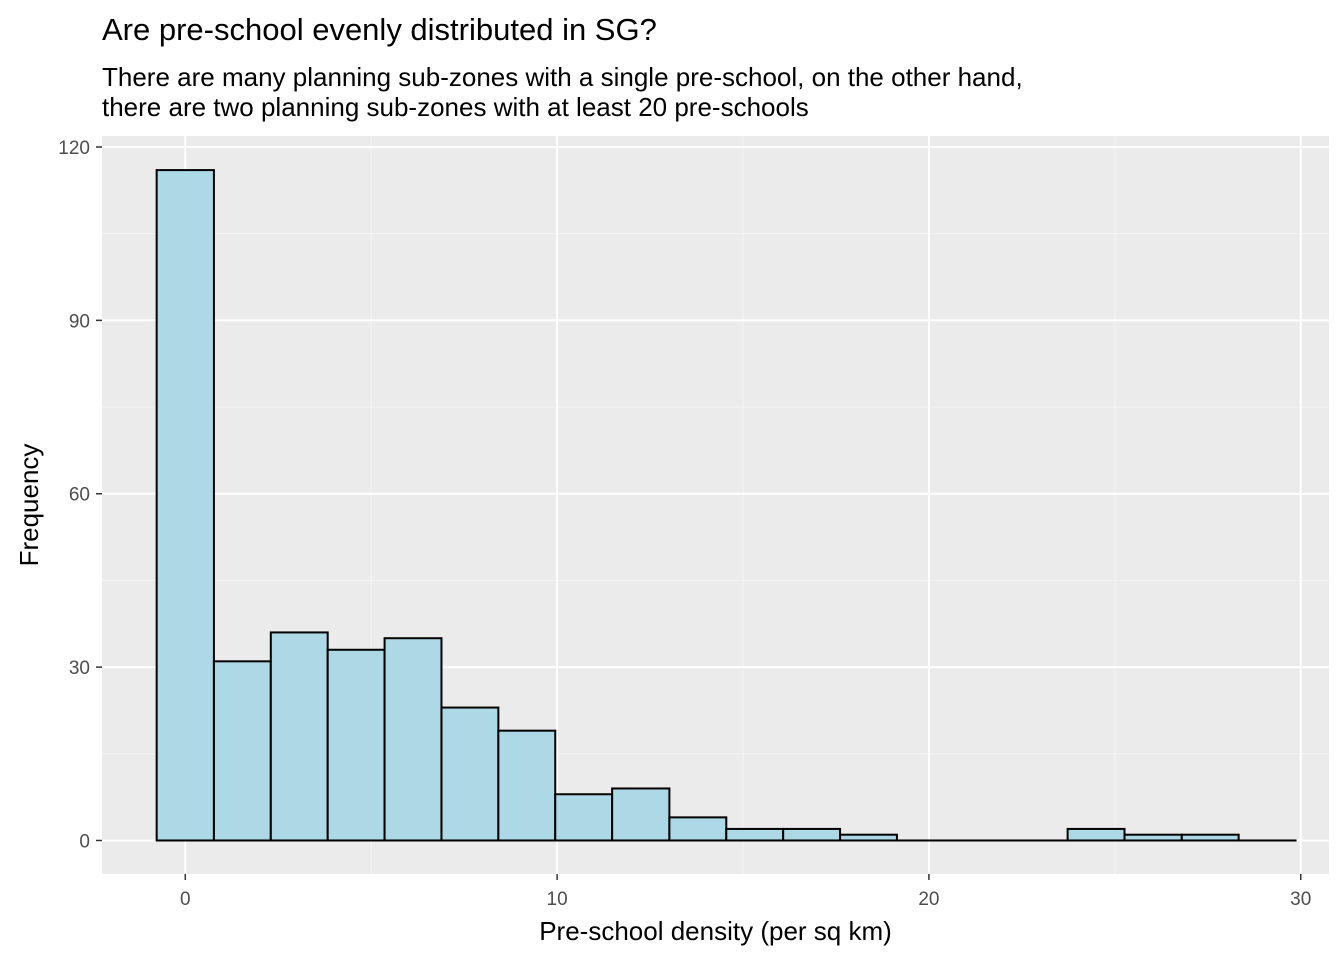  I want to click on y-tick-label: 60, so click(79, 495).